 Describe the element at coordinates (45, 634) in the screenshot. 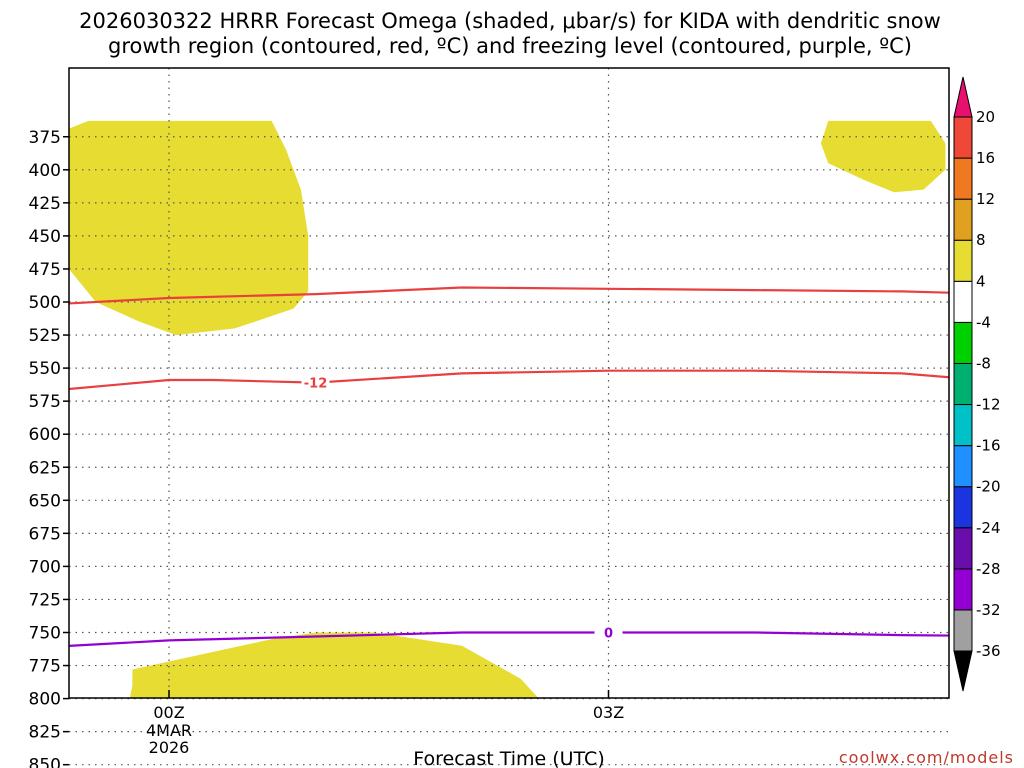

I see `y-tick-label-750: 750` at that location.